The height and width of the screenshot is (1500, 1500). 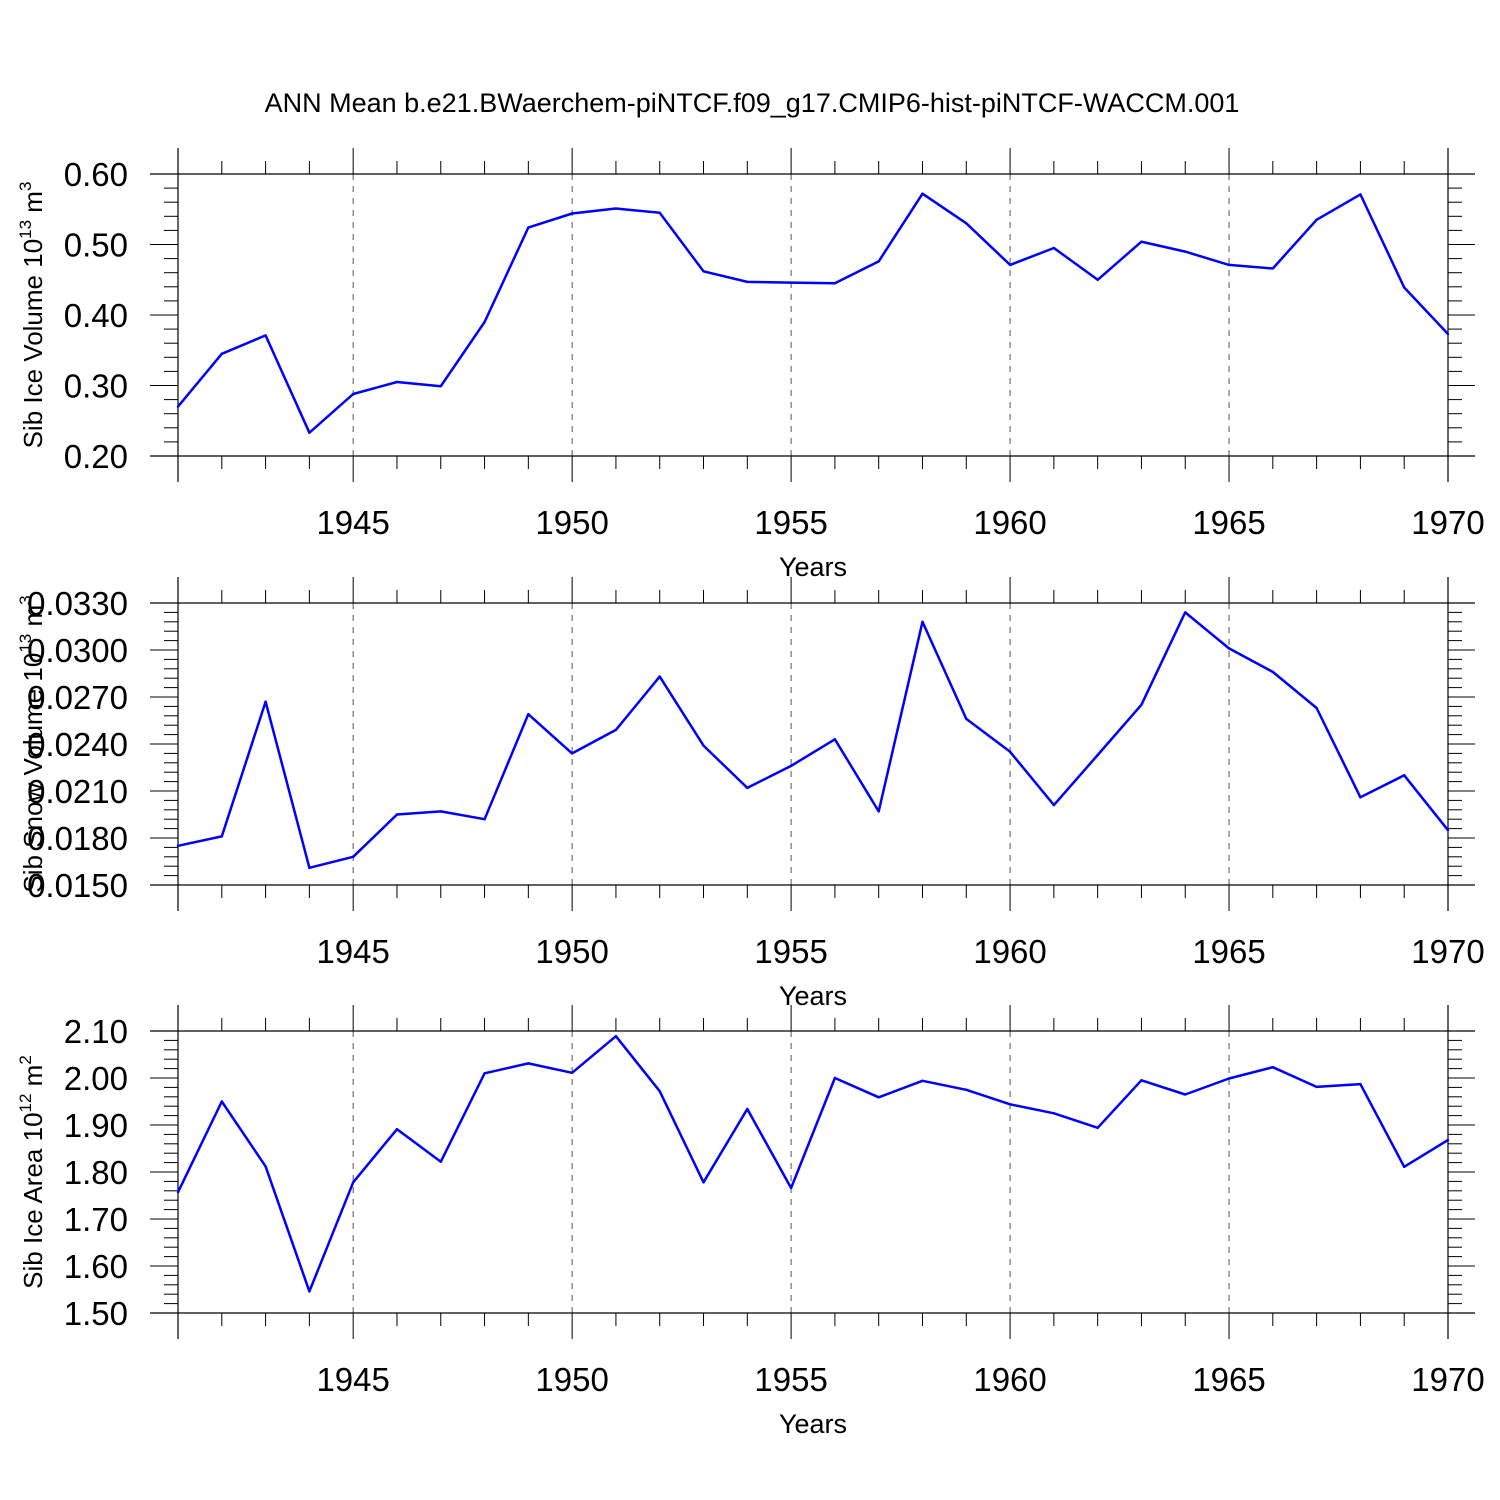 I want to click on y-tick-label: 0.50, so click(x=96, y=245).